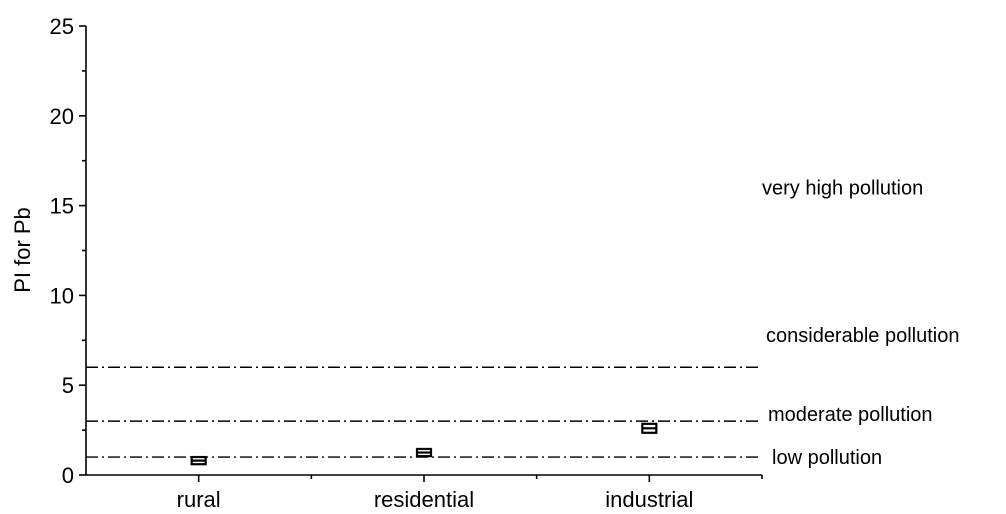 The height and width of the screenshot is (514, 1006). I want to click on y-tick-label-25: 25, so click(62, 26).